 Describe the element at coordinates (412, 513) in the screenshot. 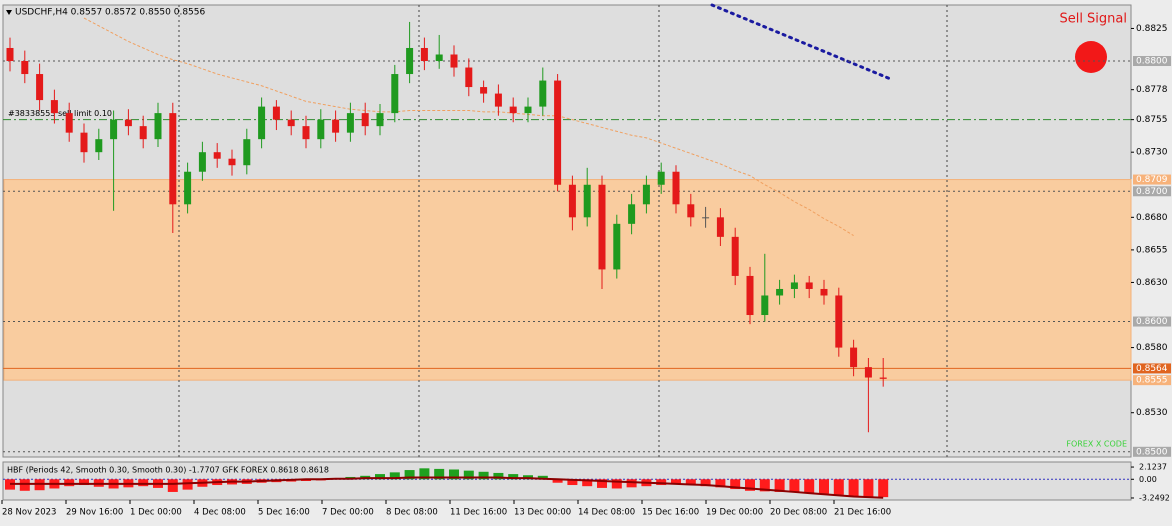

I see `x-tick-label: 8 Dec 08:00` at that location.